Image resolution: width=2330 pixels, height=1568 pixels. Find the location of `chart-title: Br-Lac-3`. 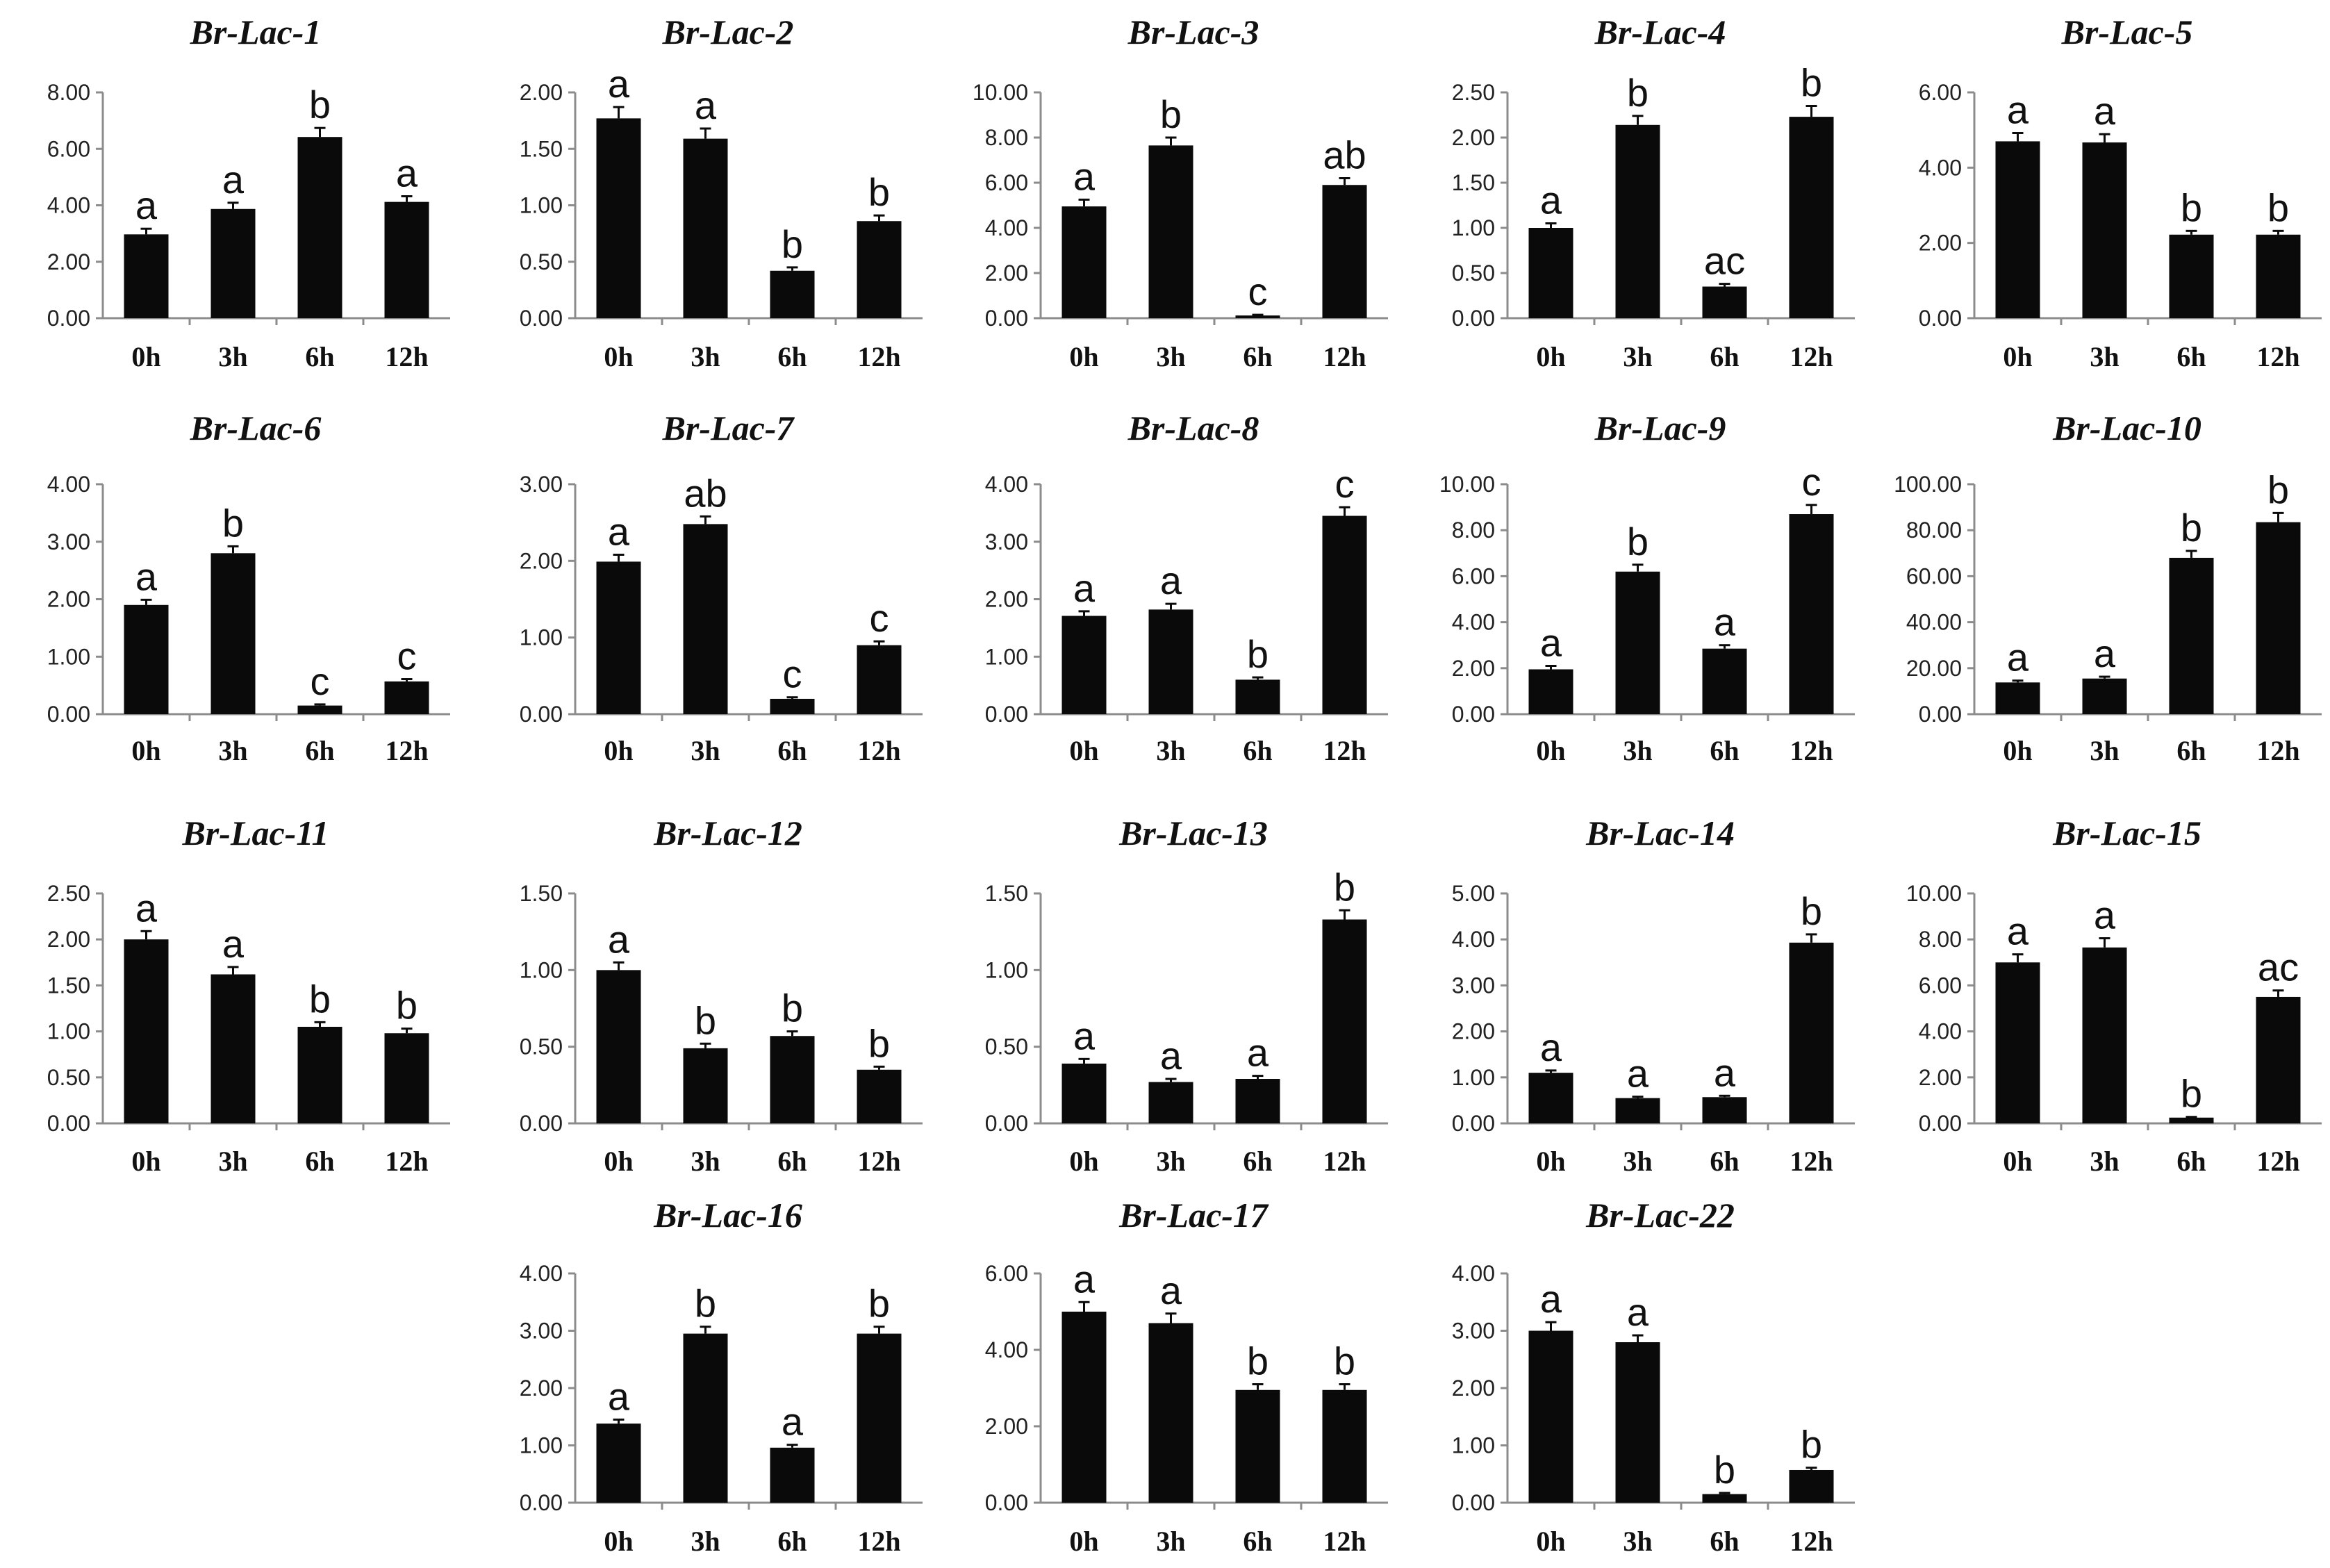

chart-title: Br-Lac-3 is located at coordinates (1193, 32).